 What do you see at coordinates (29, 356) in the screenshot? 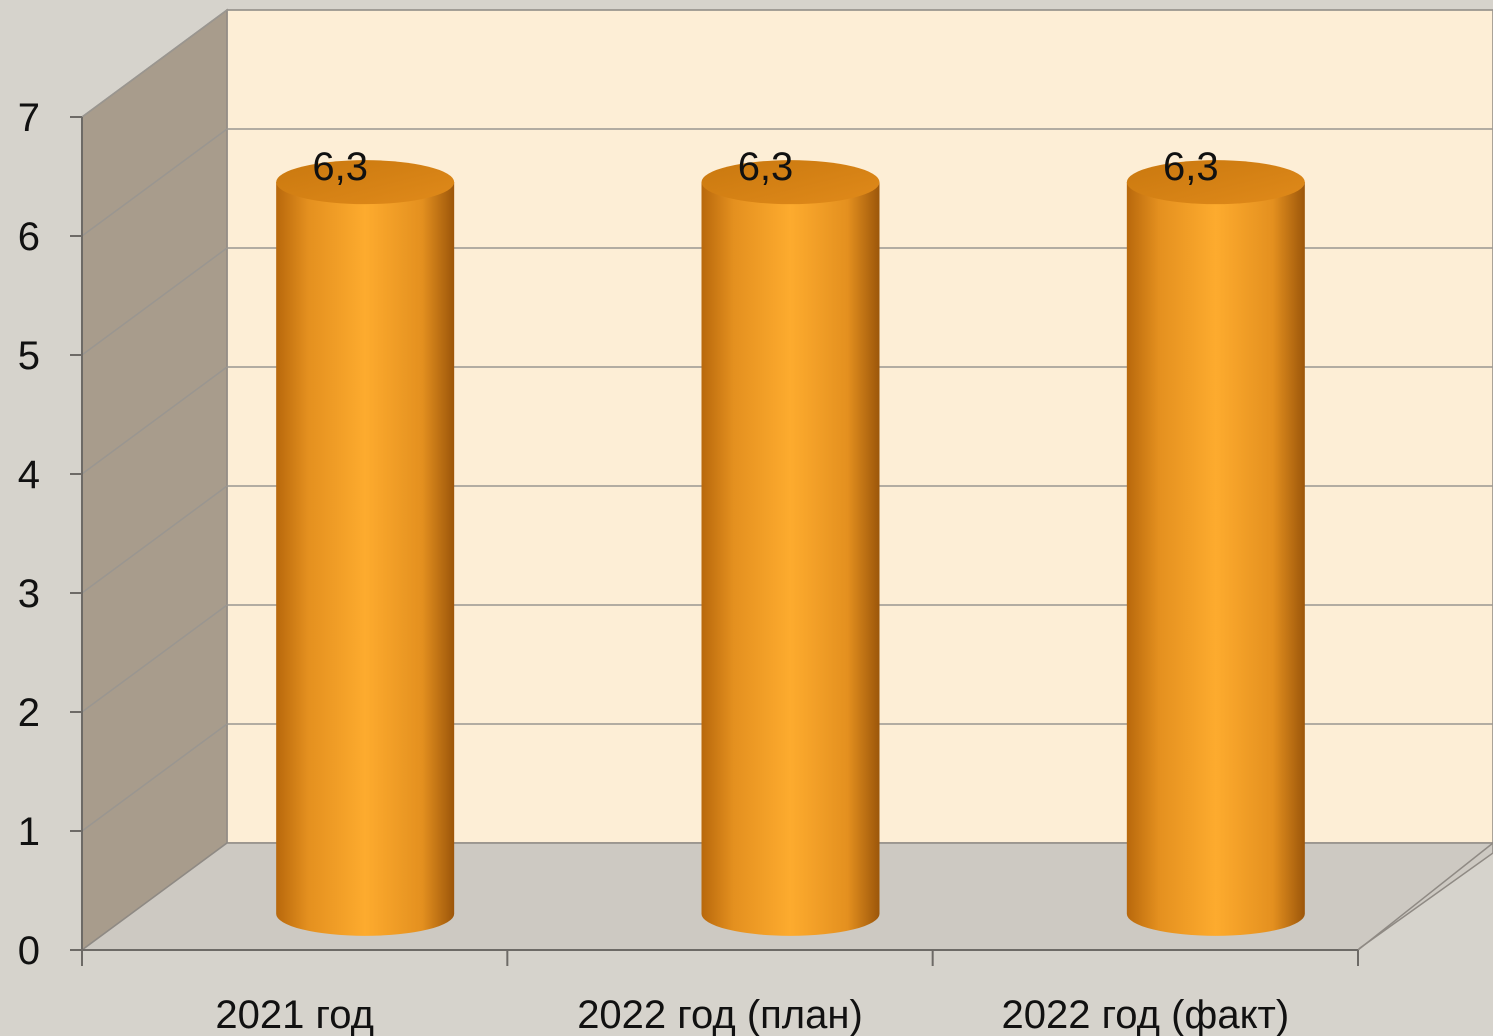
I see `y-tick-label: 5` at bounding box center [29, 356].